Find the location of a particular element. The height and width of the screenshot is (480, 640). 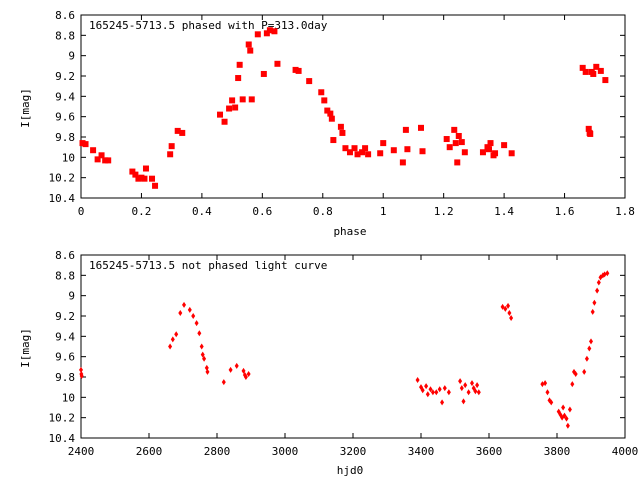

x-tick-label: 2600 is located at coordinates (149, 451).